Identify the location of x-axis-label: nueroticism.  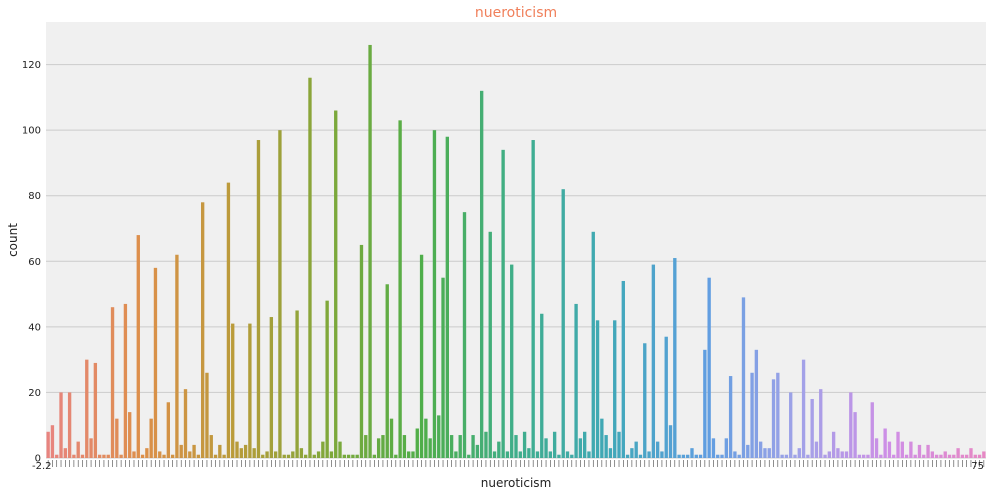
(516, 483).